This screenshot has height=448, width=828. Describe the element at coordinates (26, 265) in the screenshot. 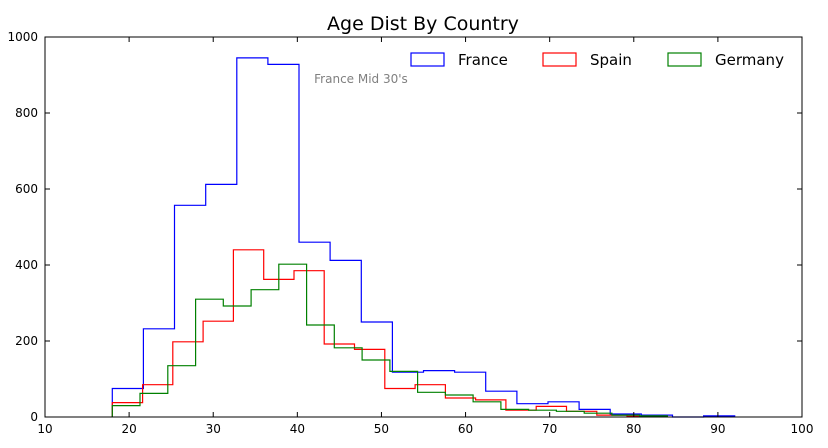

I see `y-tick-label: 400` at that location.